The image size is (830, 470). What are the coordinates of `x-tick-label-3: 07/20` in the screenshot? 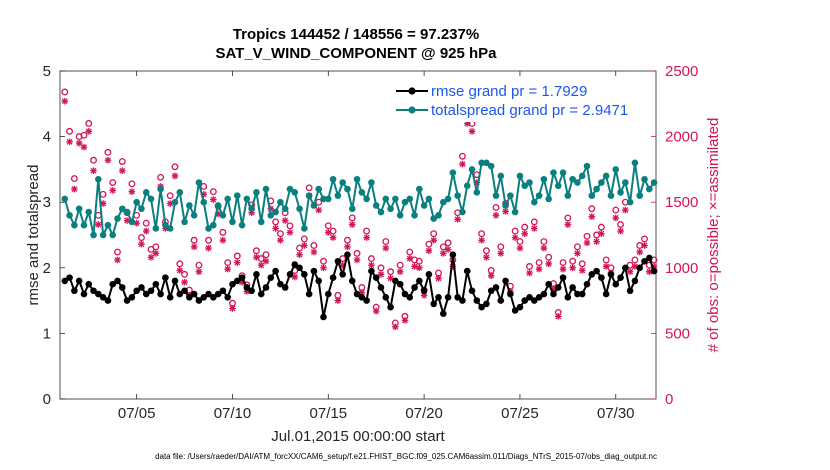 It's located at (424, 413).